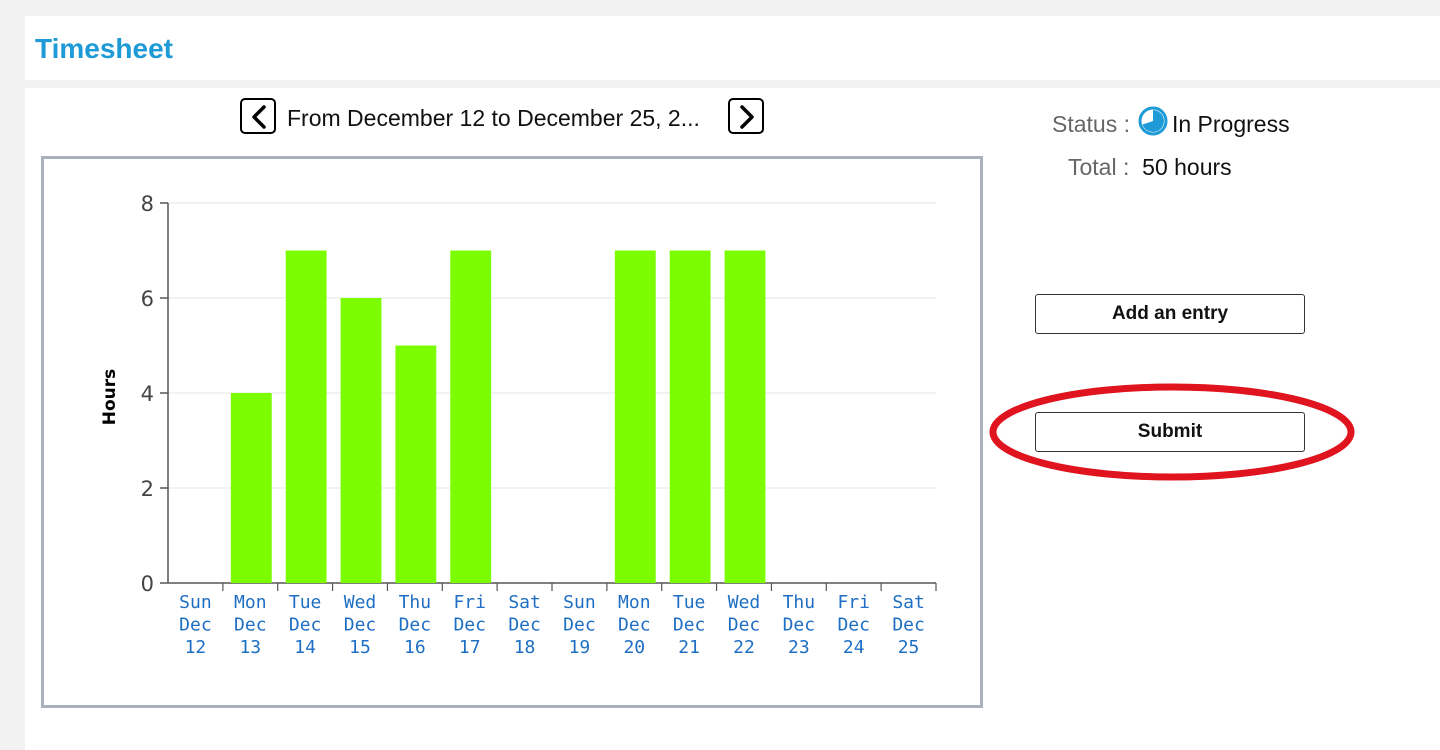 This screenshot has height=750, width=1440. I want to click on total-row: Total : 50 hours, so click(1150, 167).